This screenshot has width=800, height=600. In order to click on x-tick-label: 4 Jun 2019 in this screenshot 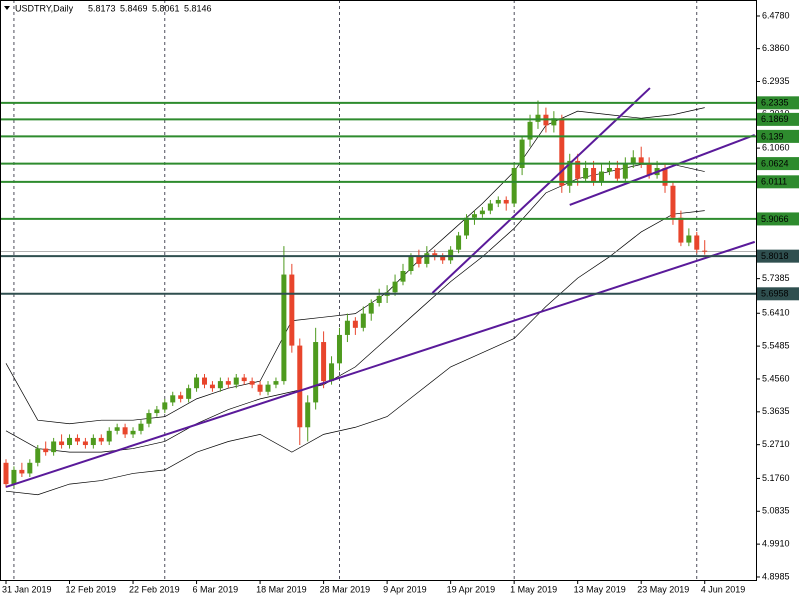, I will do `click(723, 589)`.